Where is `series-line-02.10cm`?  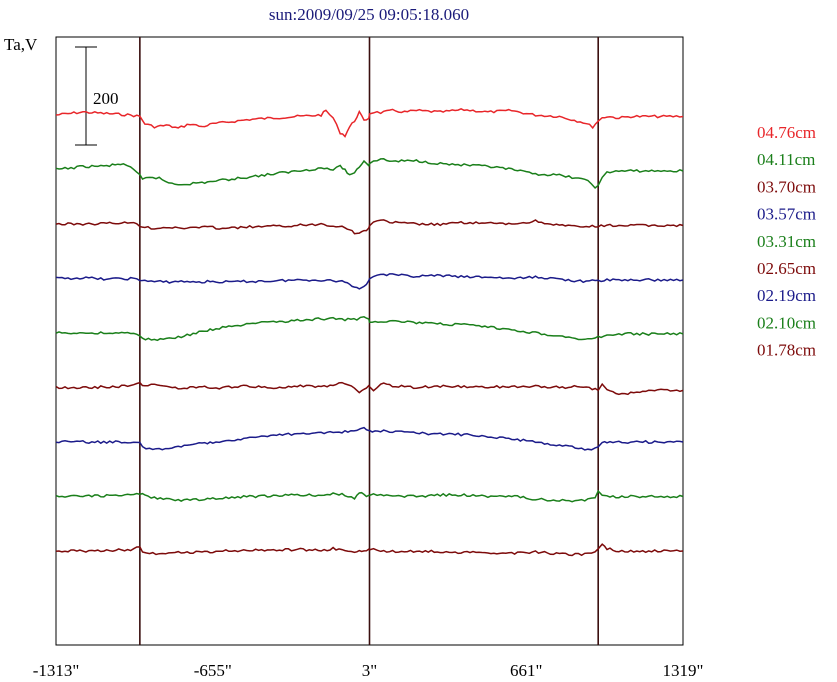 series-line-02.10cm is located at coordinates (369, 496).